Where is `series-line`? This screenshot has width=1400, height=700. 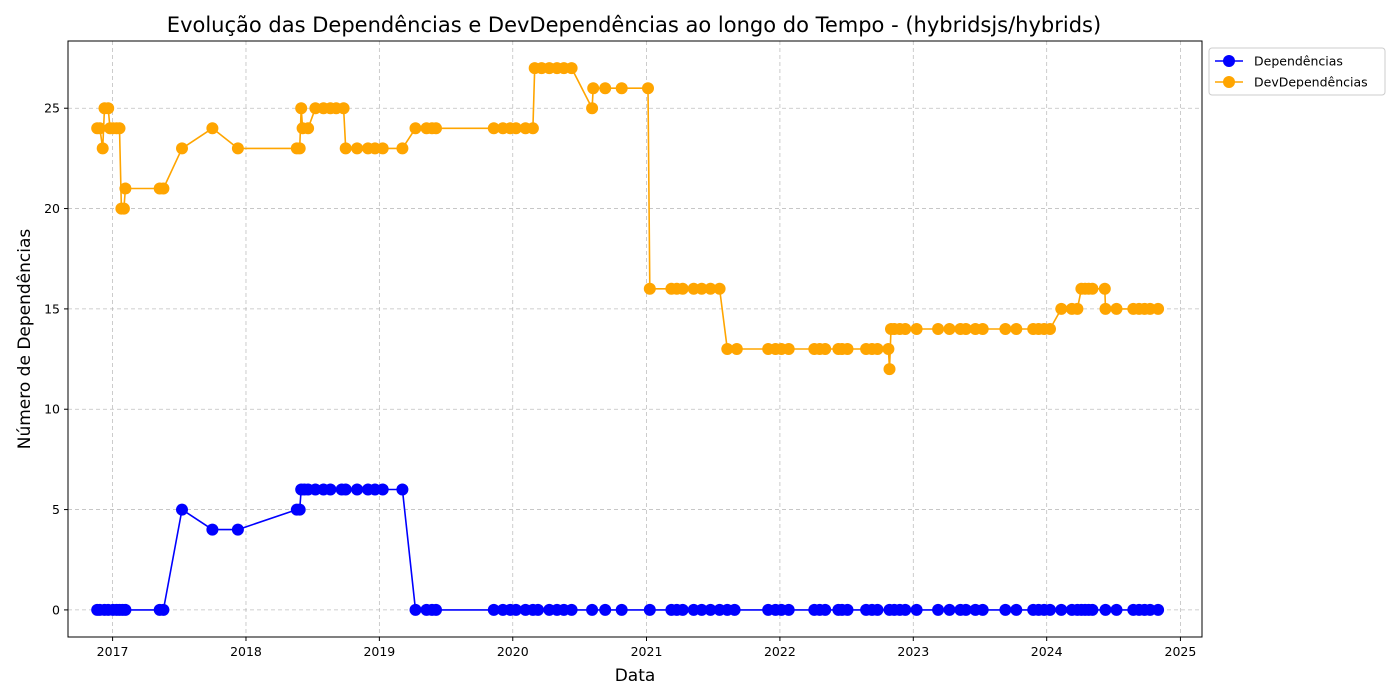
series-line is located at coordinates (628, 549).